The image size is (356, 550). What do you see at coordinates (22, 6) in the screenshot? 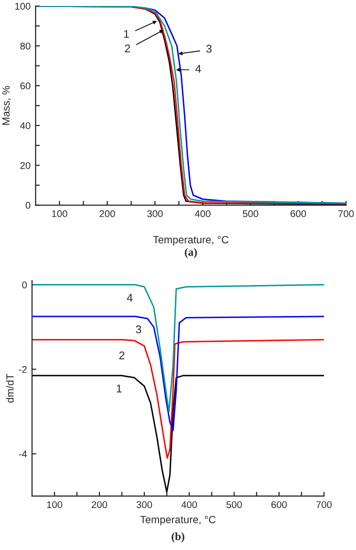
I see `y-tick-label: 100` at bounding box center [22, 6].